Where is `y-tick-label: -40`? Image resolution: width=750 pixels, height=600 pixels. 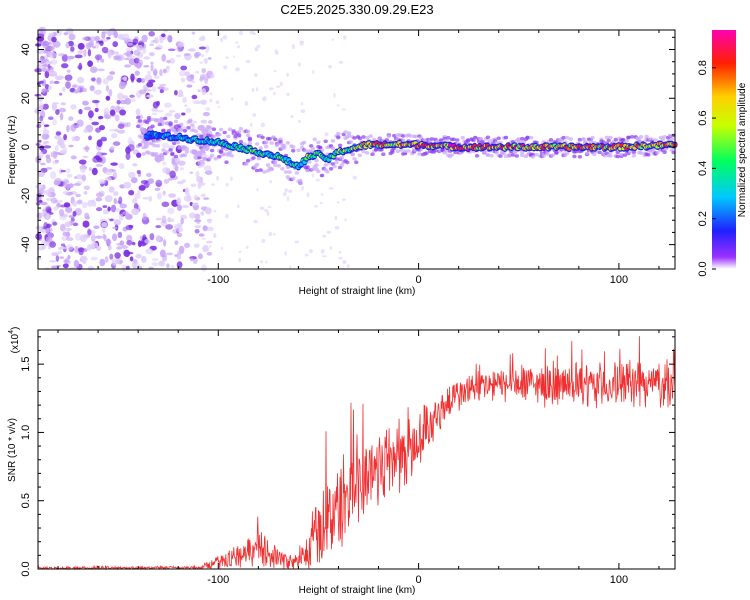 y-tick-label: -40 is located at coordinates (26, 245).